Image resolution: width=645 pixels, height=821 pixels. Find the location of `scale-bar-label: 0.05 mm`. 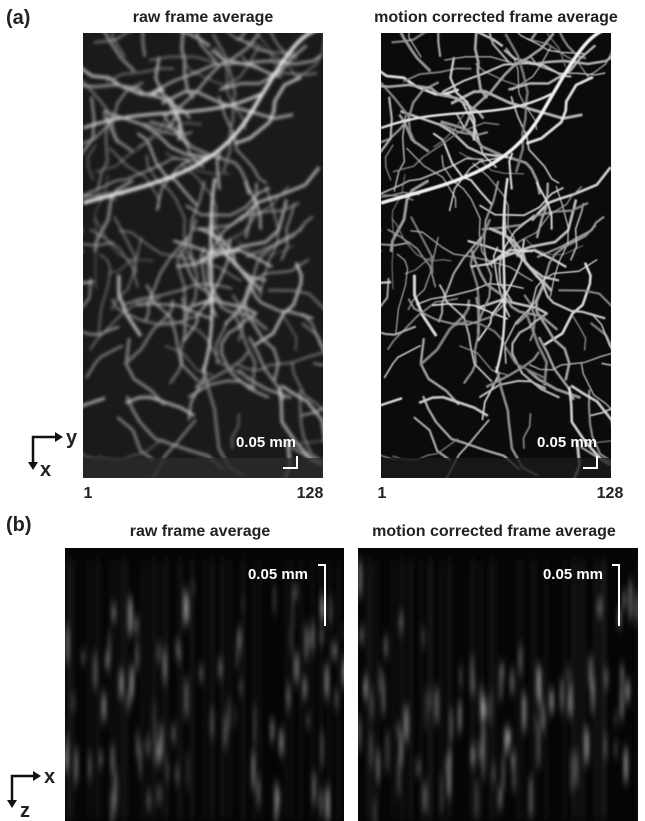

scale-bar-label: 0.05 mm is located at coordinates (573, 574).